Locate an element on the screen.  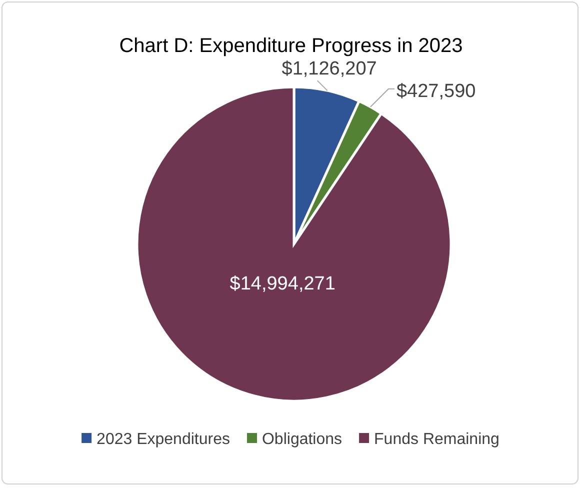
legend-label: Obligations is located at coordinates (302, 439).